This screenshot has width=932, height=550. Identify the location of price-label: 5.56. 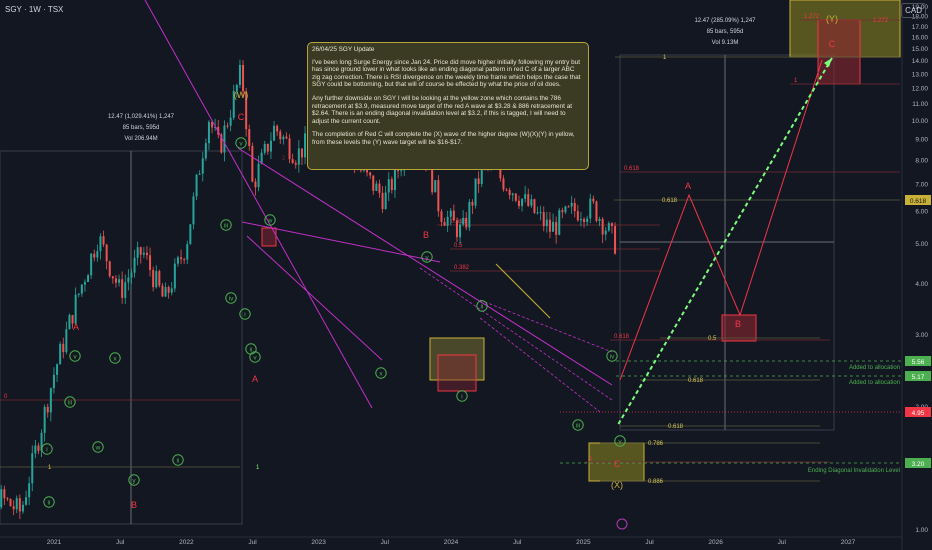
(918, 362).